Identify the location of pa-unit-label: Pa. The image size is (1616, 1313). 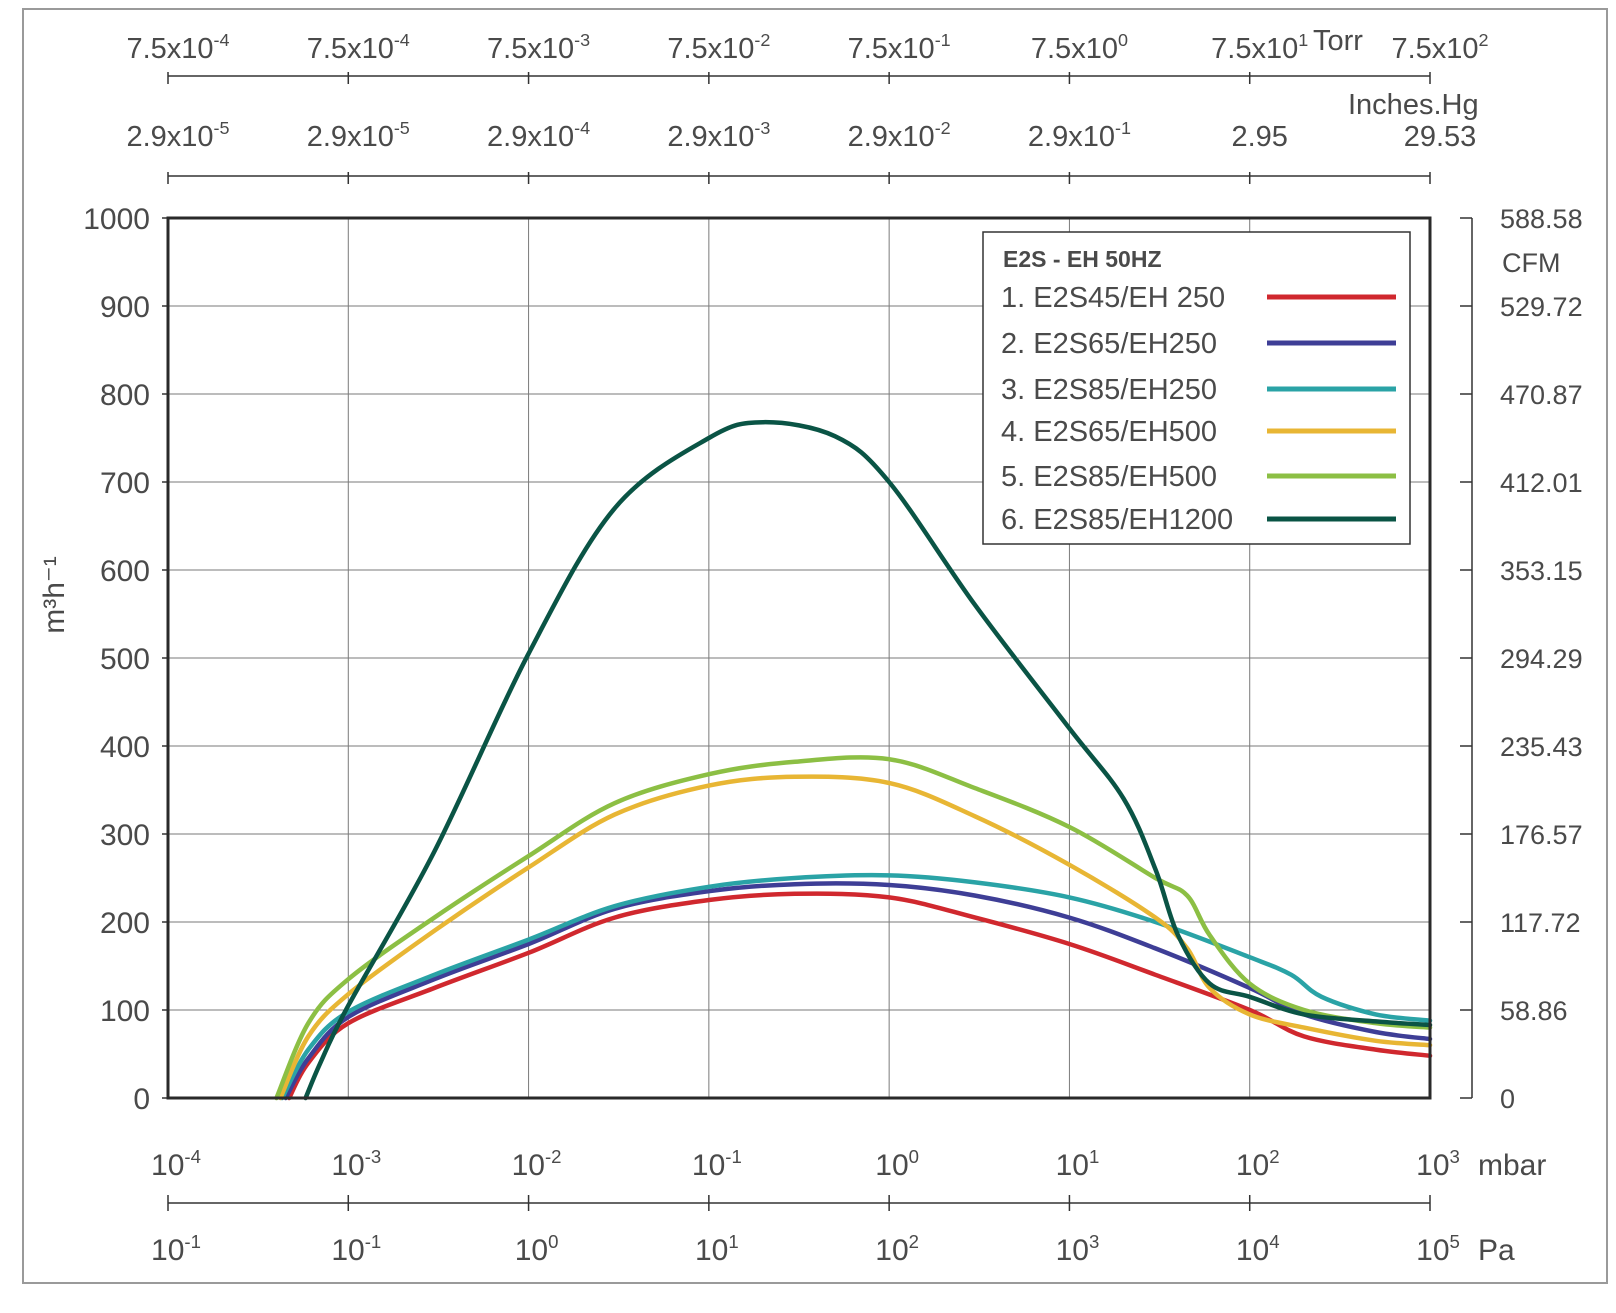
(1496, 1250).